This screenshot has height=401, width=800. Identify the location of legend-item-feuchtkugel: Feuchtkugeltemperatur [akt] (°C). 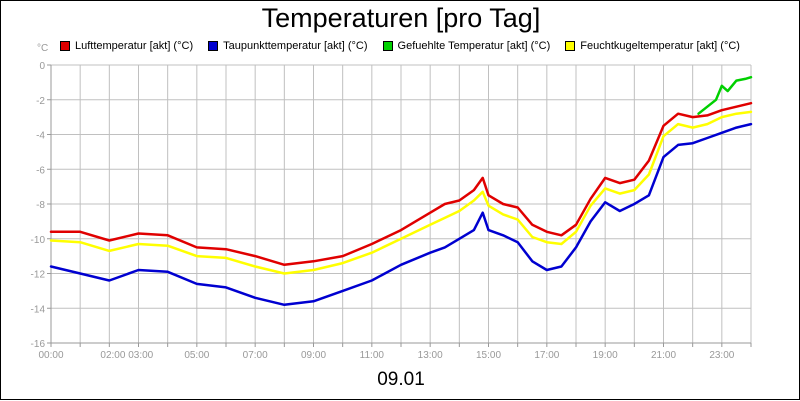
(652, 46).